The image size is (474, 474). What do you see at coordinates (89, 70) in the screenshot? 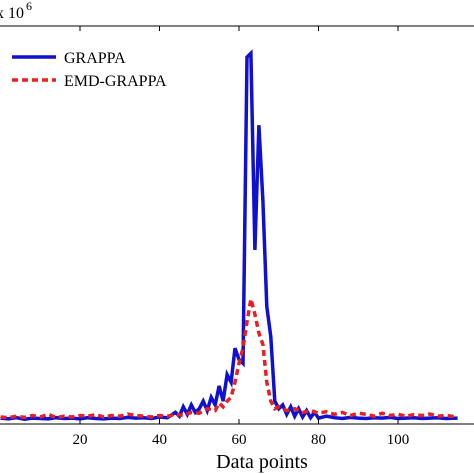
I see `legend: GRAPPA EMD-GRAPPA` at bounding box center [89, 70].